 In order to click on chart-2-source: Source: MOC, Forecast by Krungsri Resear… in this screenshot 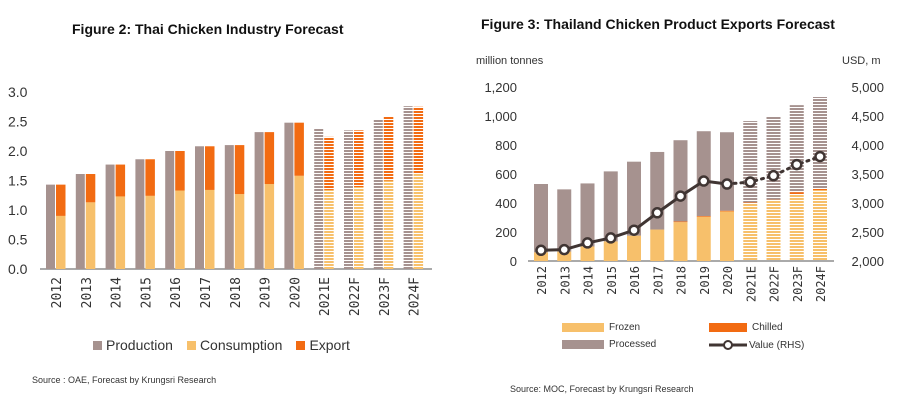, I will do `click(602, 389)`.